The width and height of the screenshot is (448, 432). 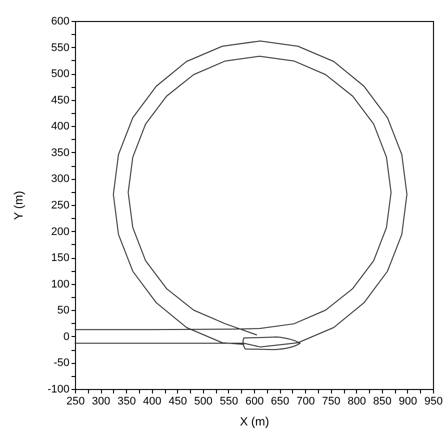 What do you see at coordinates (433, 402) in the screenshot?
I see `x-tick-label: 950` at bounding box center [433, 402].